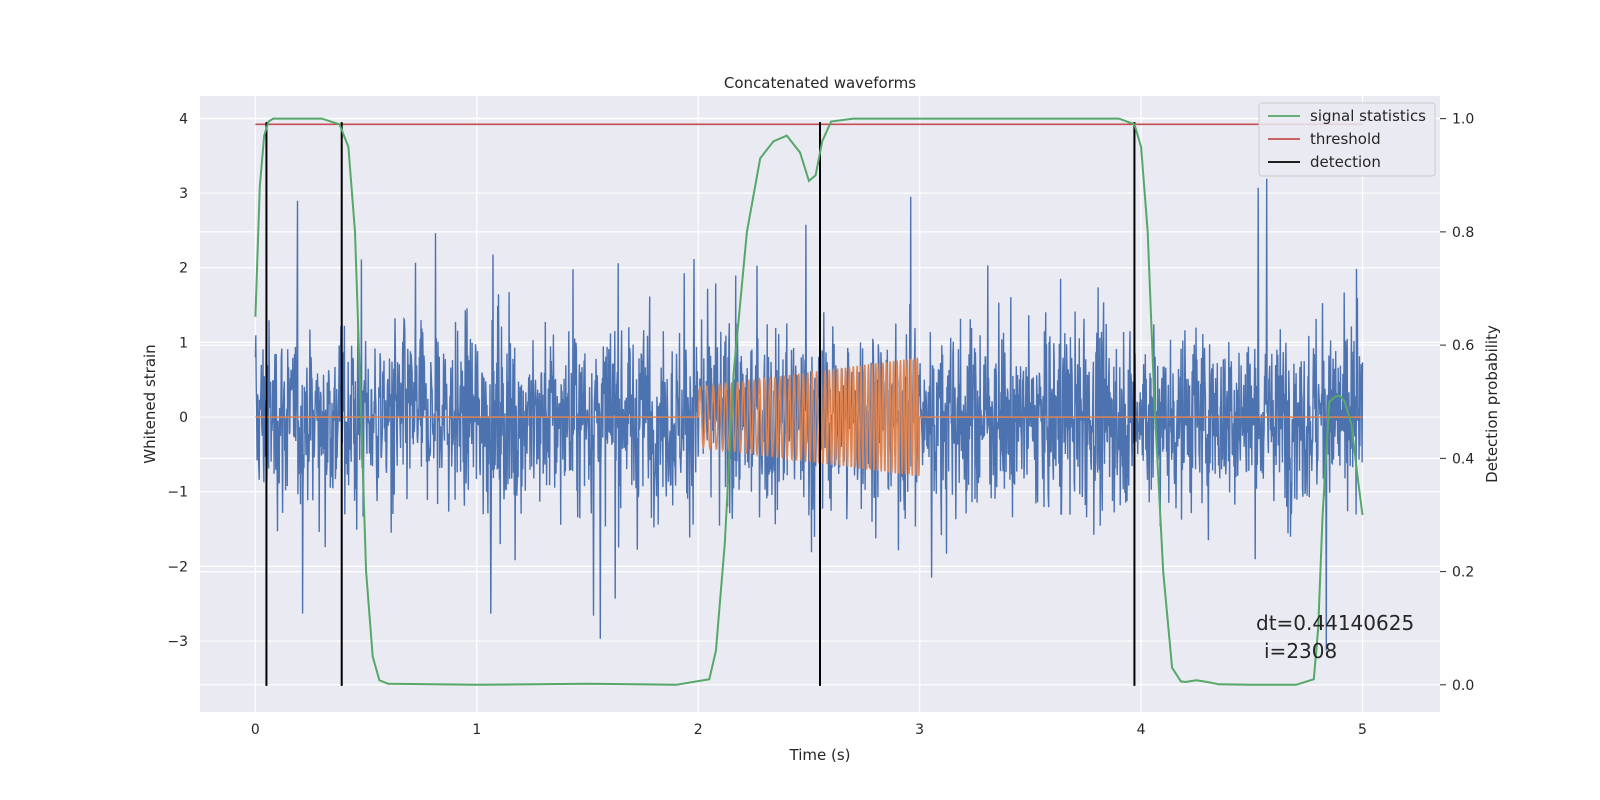 This screenshot has width=1600, height=800. What do you see at coordinates (1492, 404) in the screenshot?
I see `y2-axis-label: Detection probability` at bounding box center [1492, 404].